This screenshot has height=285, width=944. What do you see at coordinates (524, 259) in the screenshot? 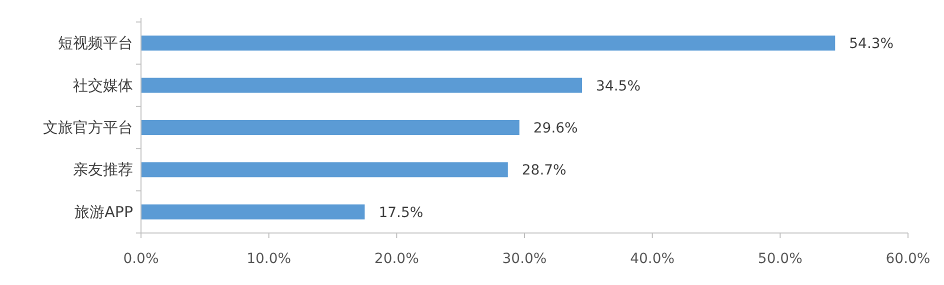
I see `x-tick-label: 30.0%` at bounding box center [524, 259].